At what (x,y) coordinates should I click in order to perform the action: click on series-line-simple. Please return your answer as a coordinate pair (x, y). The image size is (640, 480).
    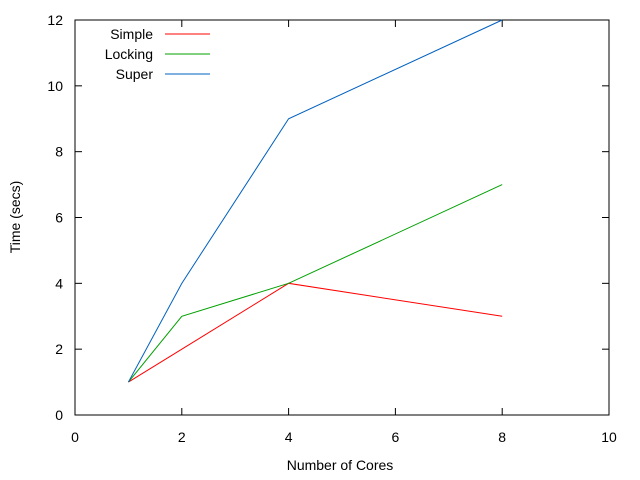
    Looking at the image, I should click on (315, 332).